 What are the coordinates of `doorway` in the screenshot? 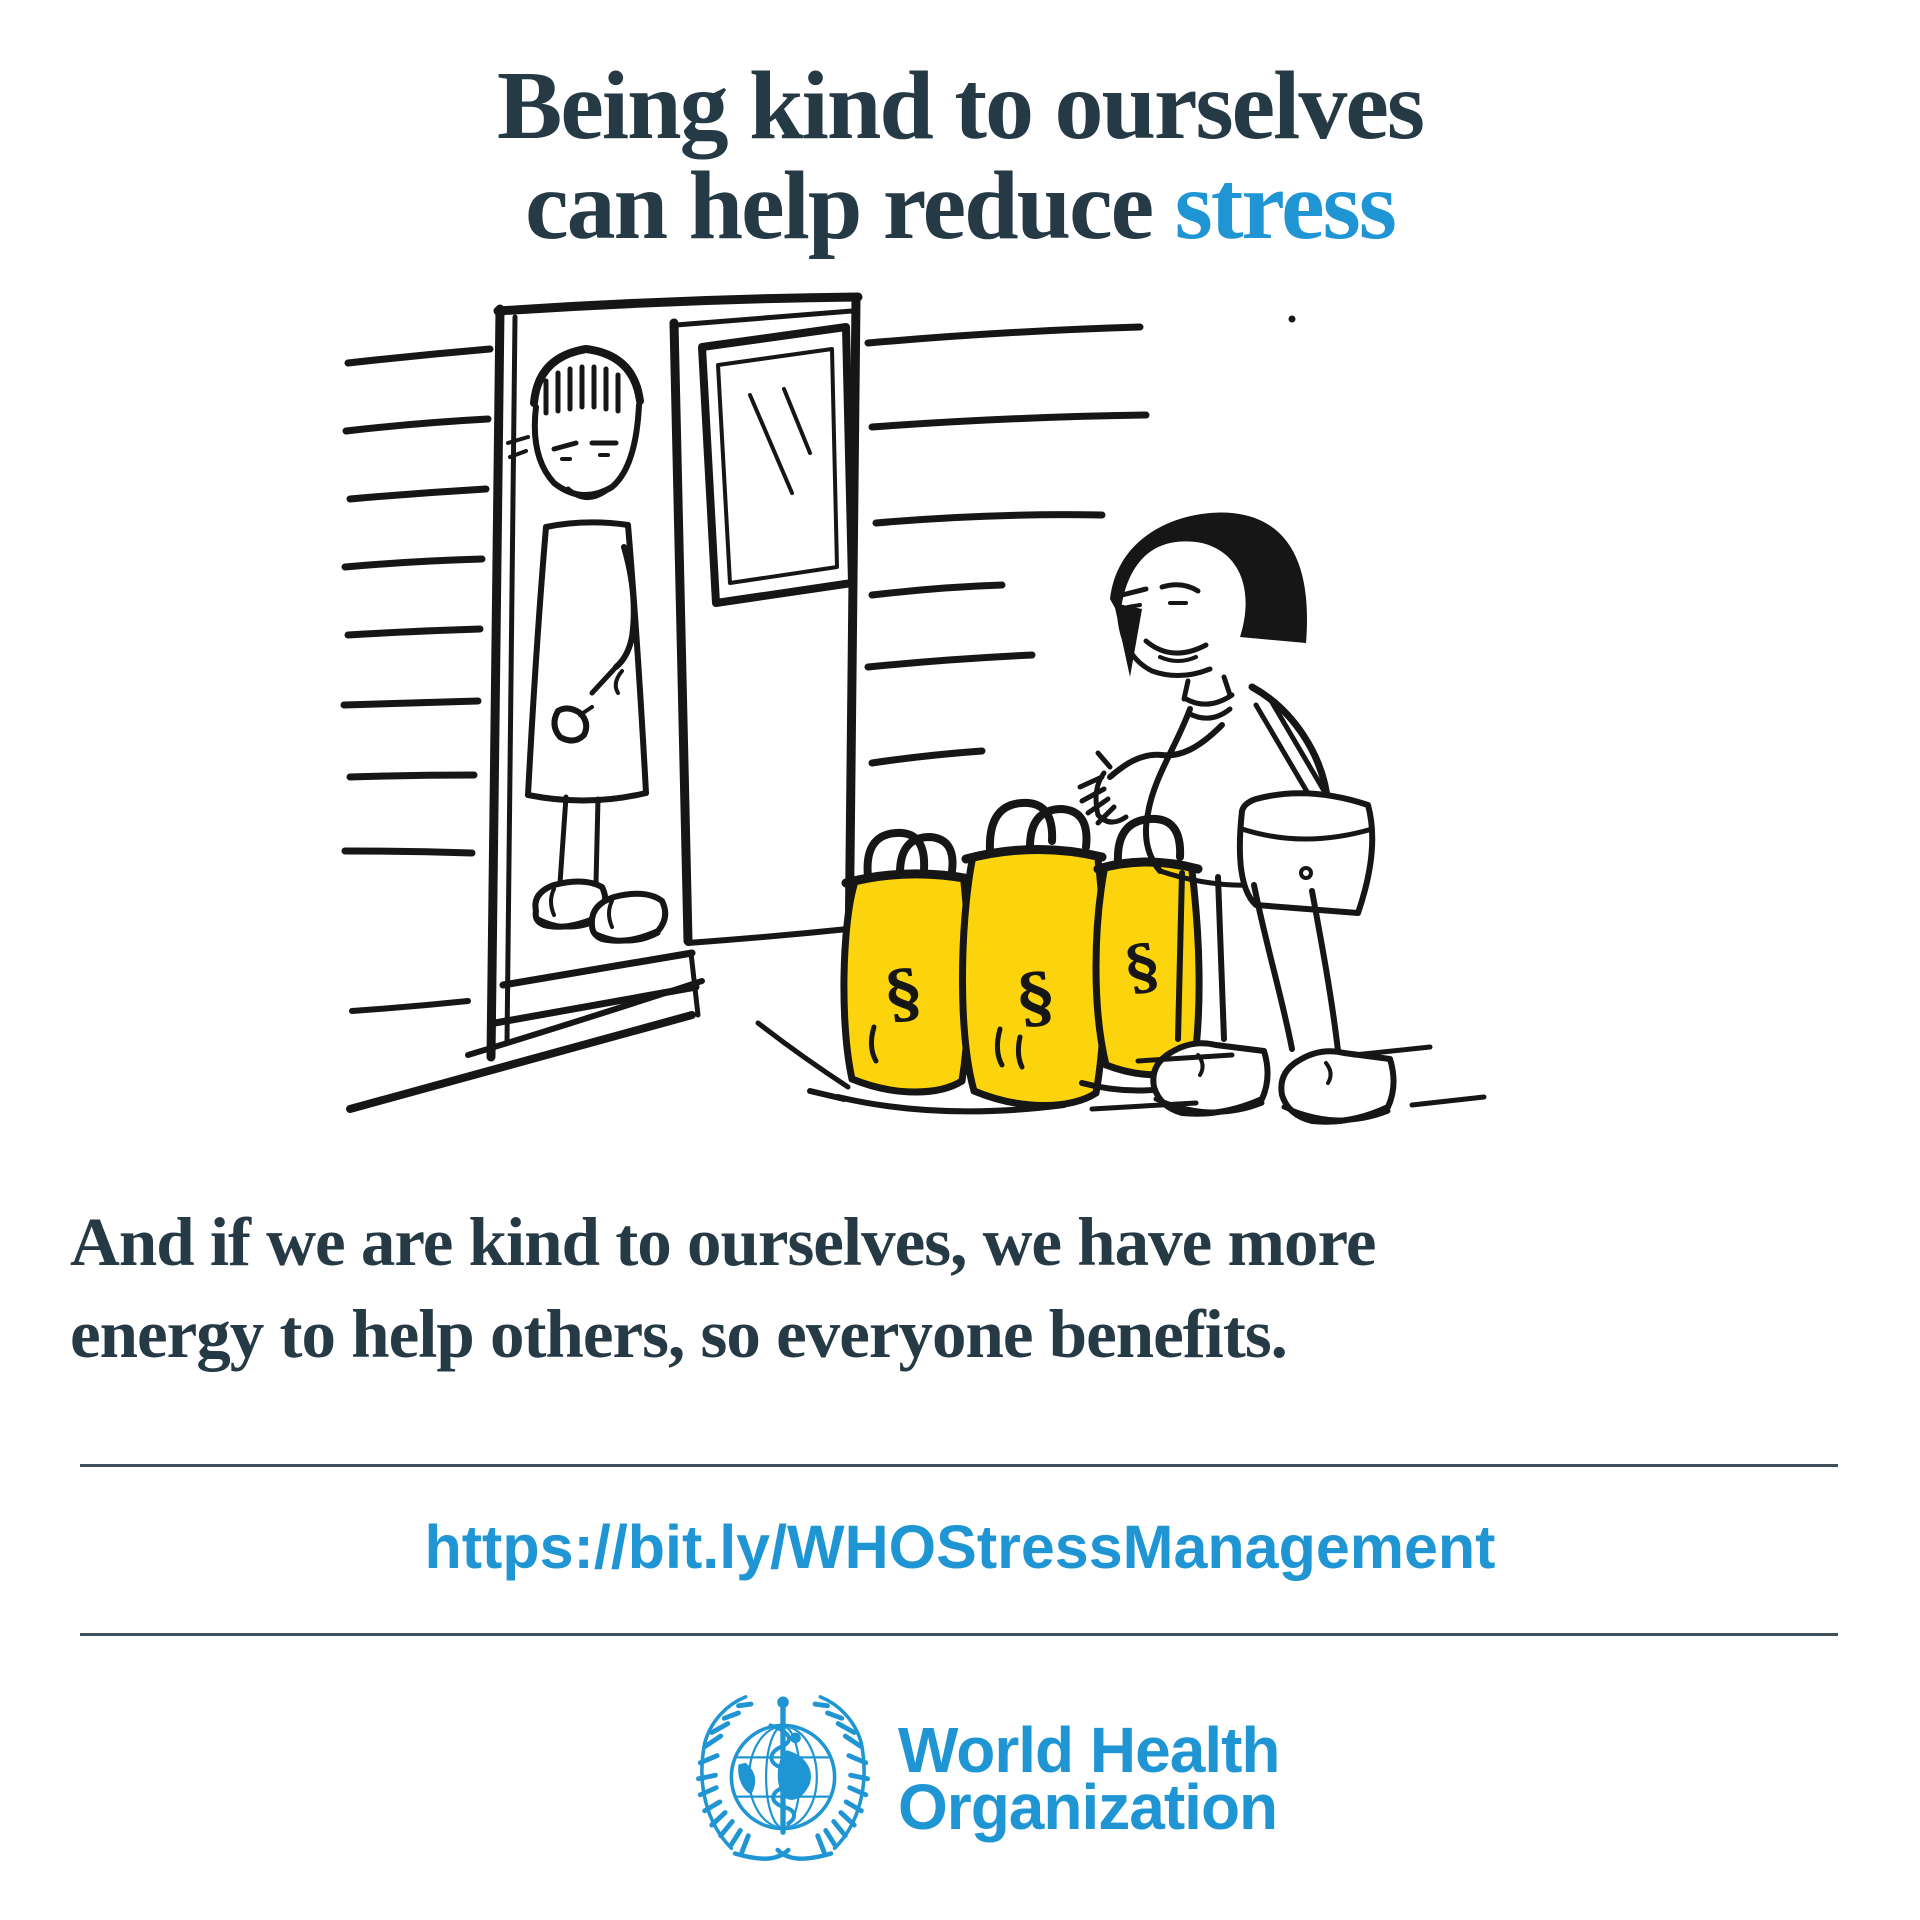 It's located at (674, 677).